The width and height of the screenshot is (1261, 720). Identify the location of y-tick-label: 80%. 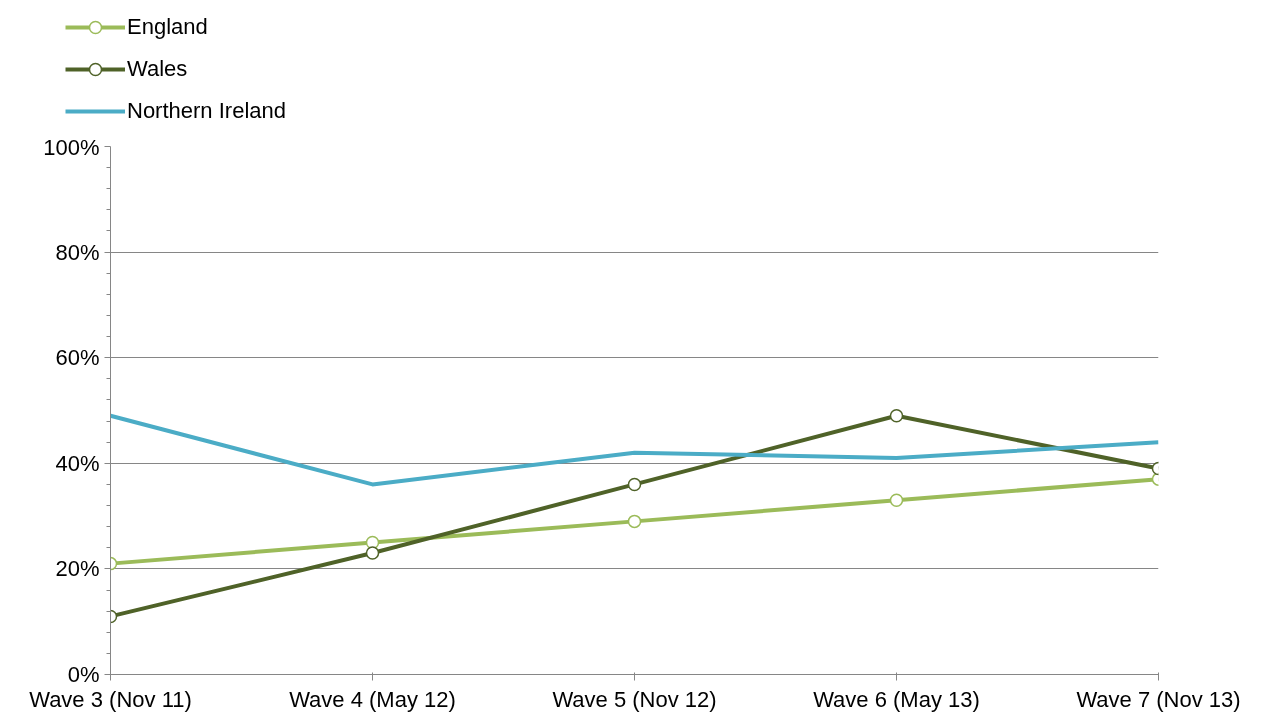
(77, 252).